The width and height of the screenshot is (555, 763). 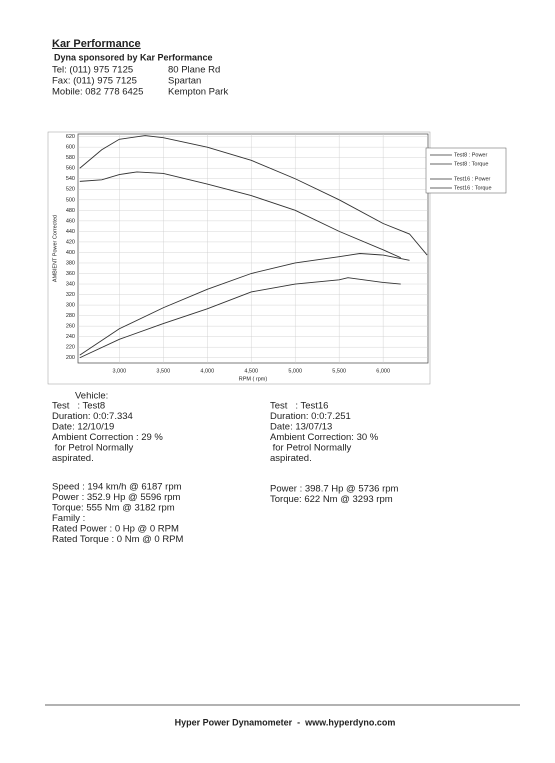 What do you see at coordinates (70, 169) in the screenshot?
I see `y-tick-label: 560` at bounding box center [70, 169].